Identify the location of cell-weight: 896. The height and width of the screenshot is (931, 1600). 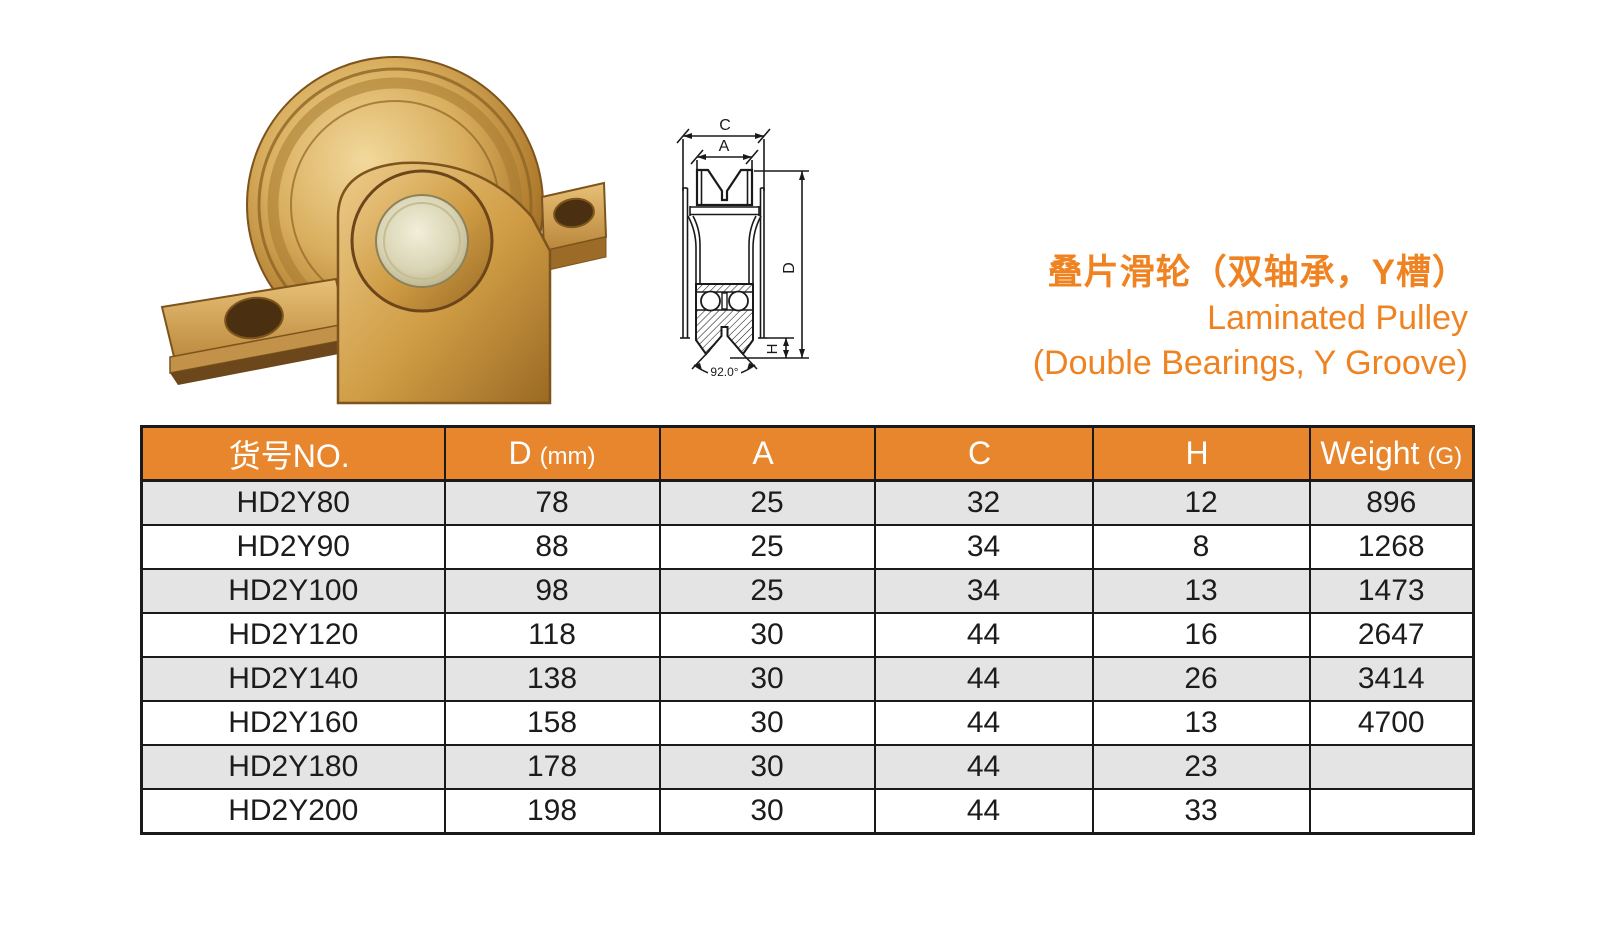
(1391, 502).